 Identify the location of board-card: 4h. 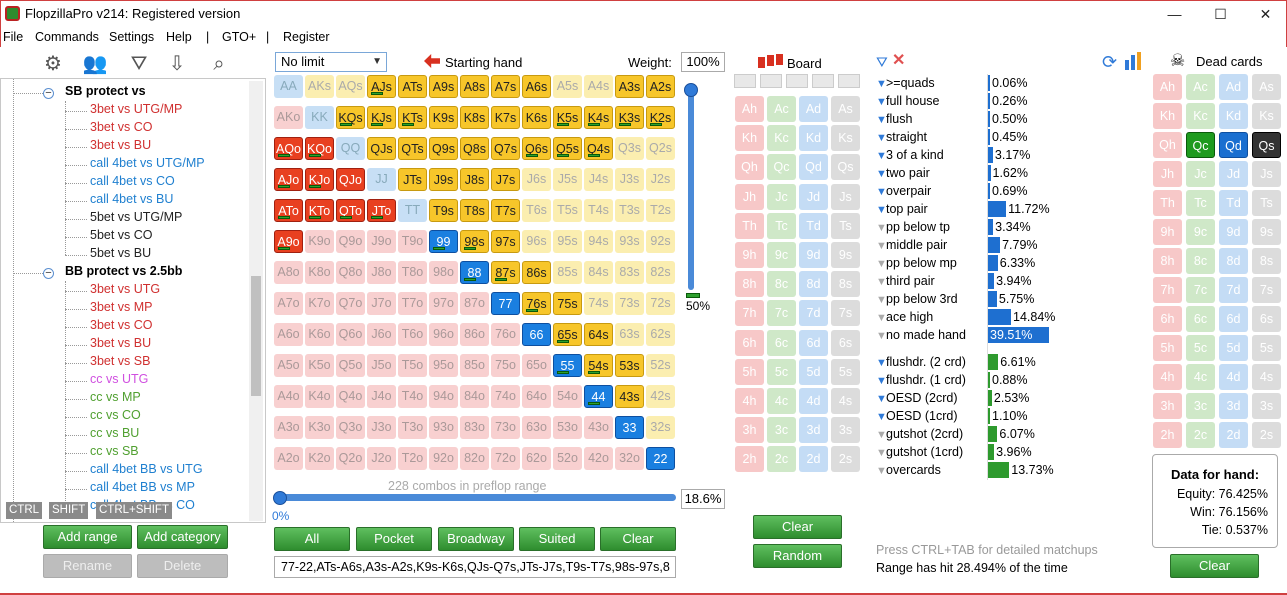
(749, 401).